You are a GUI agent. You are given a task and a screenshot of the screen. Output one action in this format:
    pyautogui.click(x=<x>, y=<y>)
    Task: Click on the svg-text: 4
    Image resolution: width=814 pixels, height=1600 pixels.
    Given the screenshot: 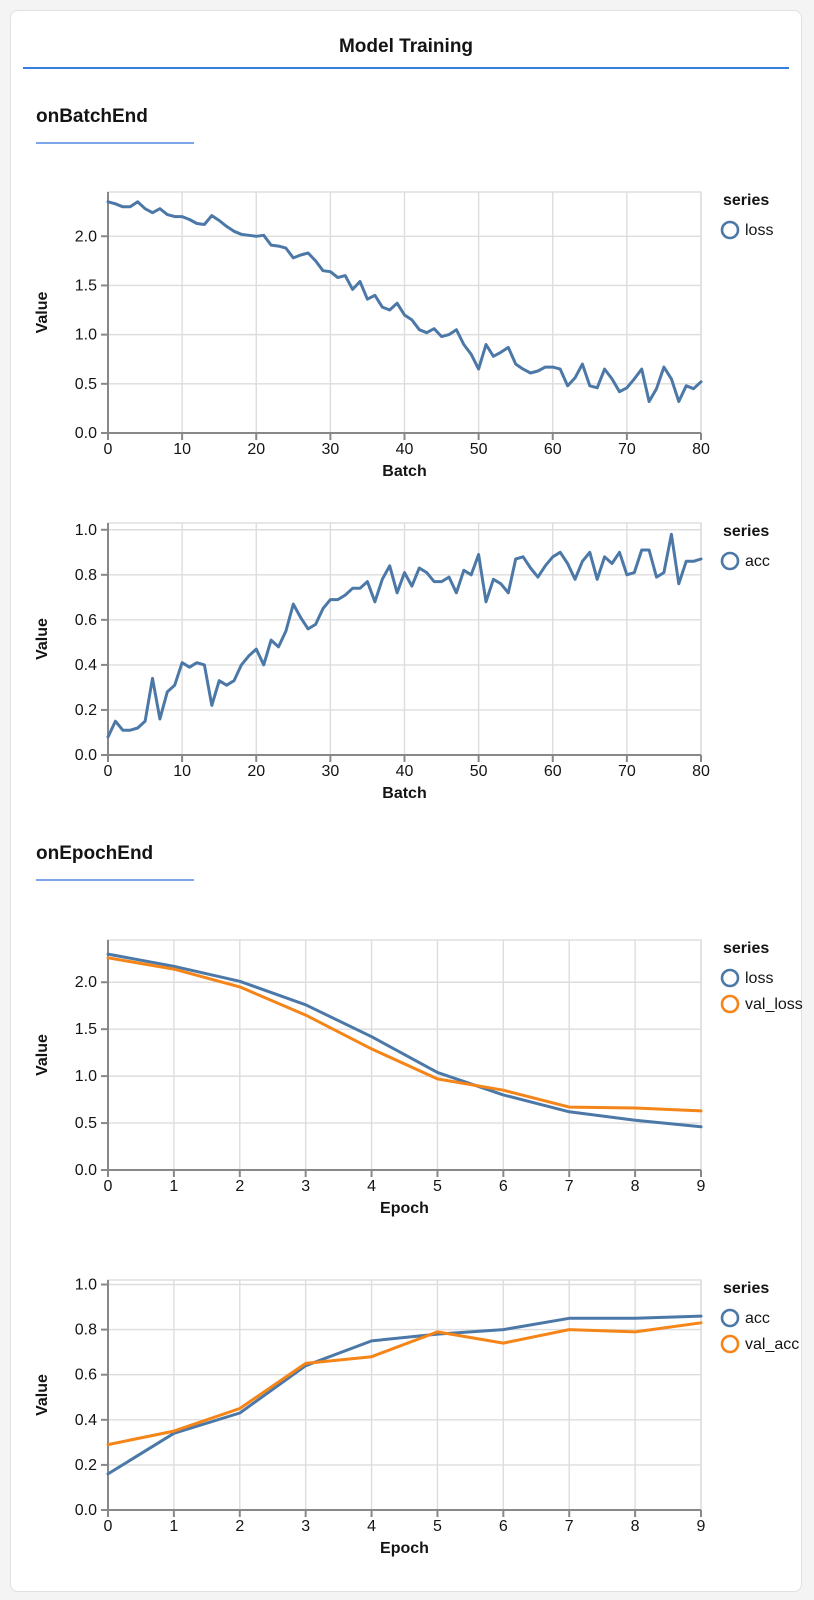 What is the action you would take?
    pyautogui.click(x=371, y=1526)
    